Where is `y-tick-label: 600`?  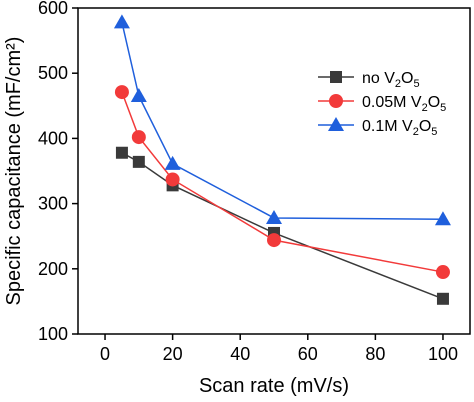
y-tick-label: 600 is located at coordinates (53, 9).